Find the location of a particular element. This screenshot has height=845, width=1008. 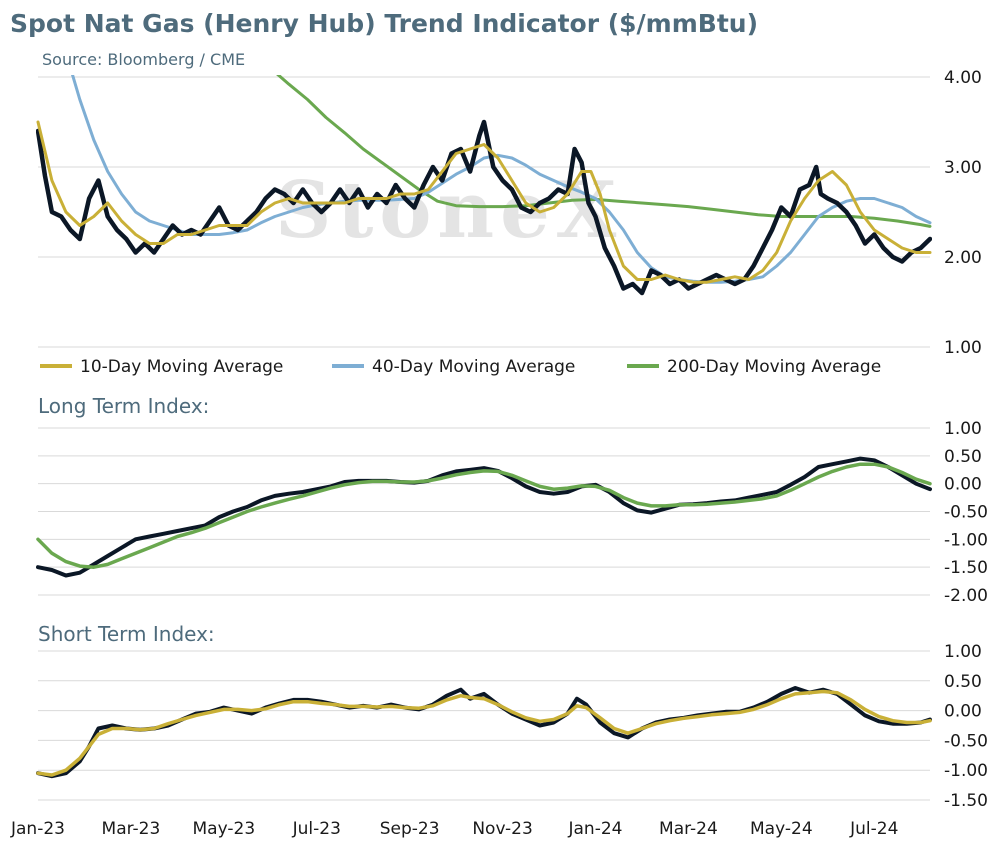

short-term-index-line is located at coordinates (484, 732).